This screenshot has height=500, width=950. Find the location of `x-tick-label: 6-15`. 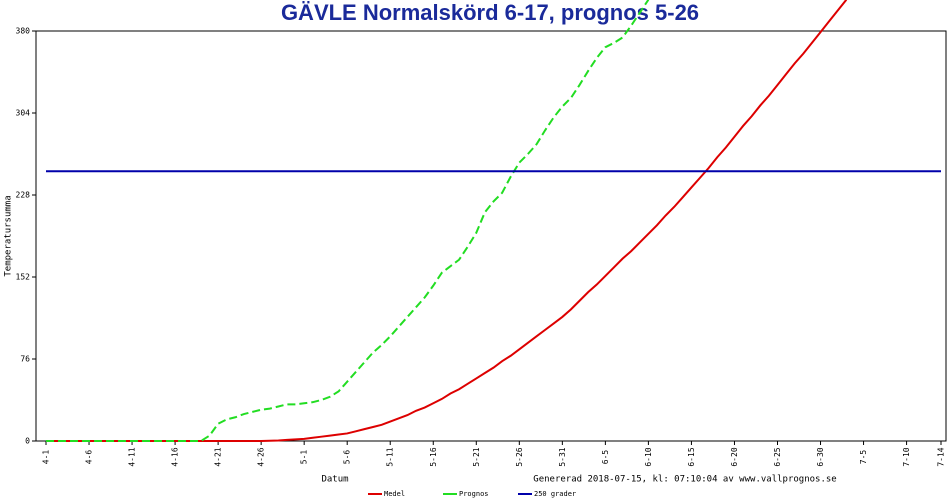

x-tick-label: 6-15 is located at coordinates (691, 456).